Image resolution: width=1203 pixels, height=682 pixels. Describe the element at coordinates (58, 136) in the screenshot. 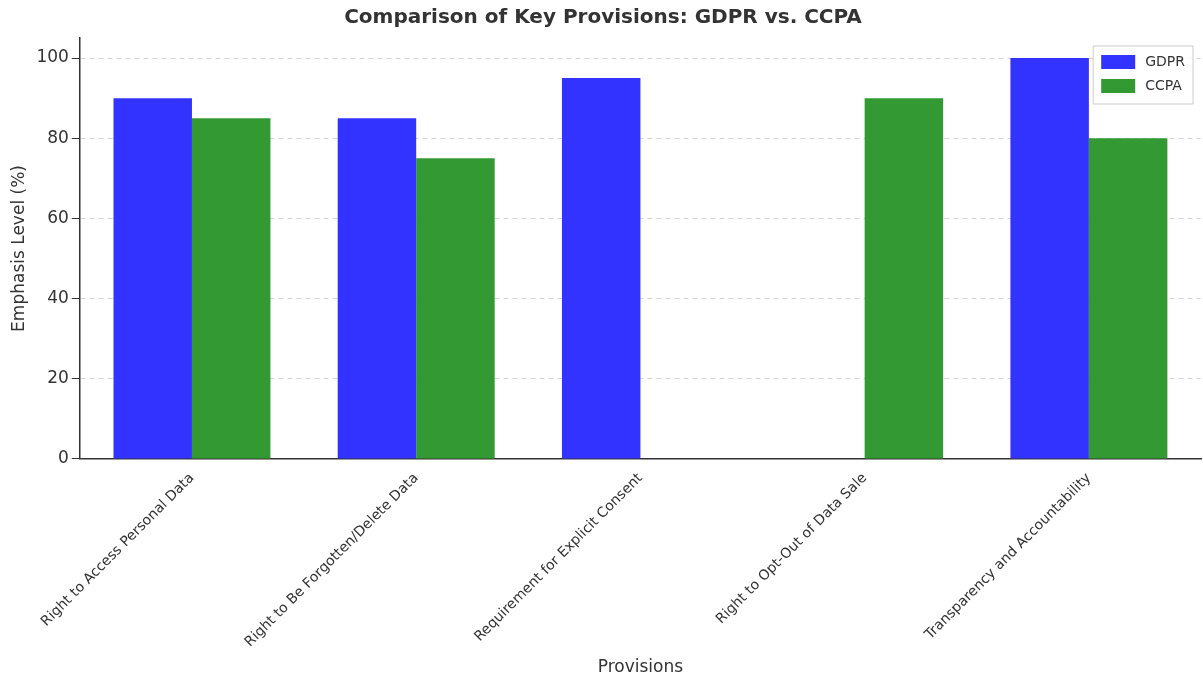

I see `y-tick-label: 80` at that location.